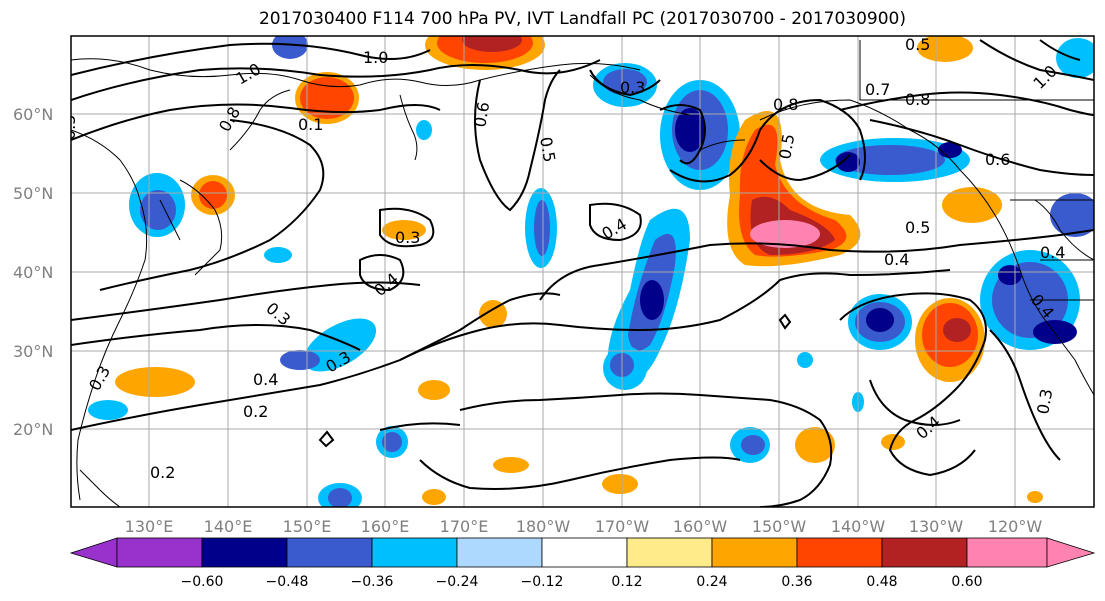  I want to click on lat-label: 40°N, so click(33, 272).